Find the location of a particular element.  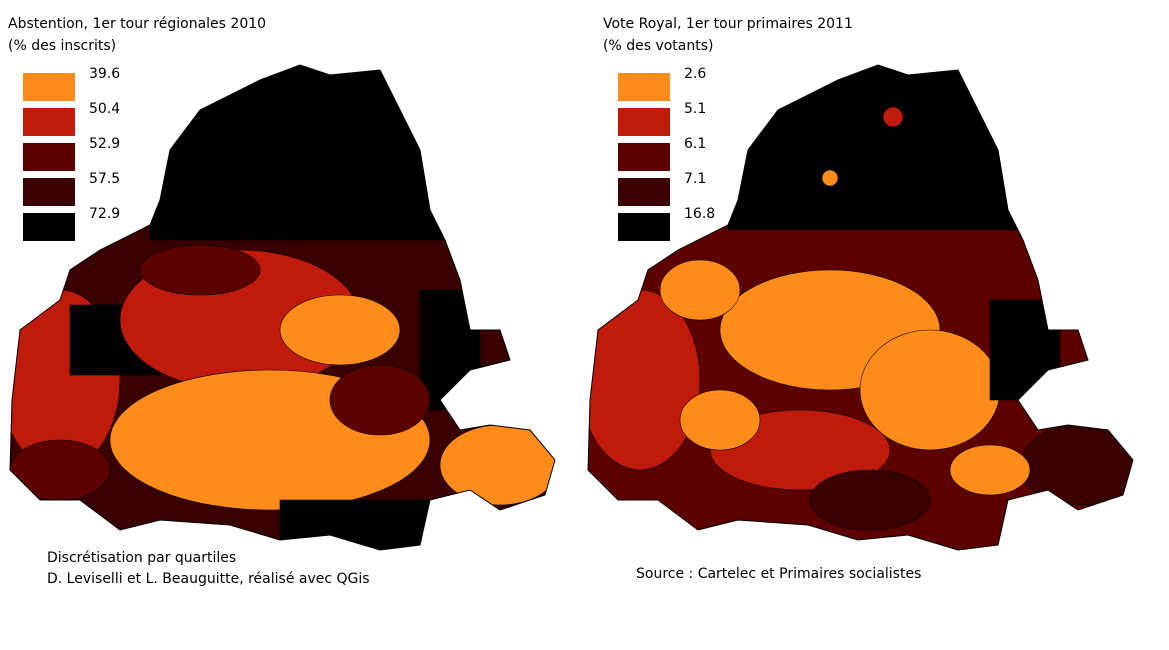

legend-label: 6.1 is located at coordinates (695, 144).